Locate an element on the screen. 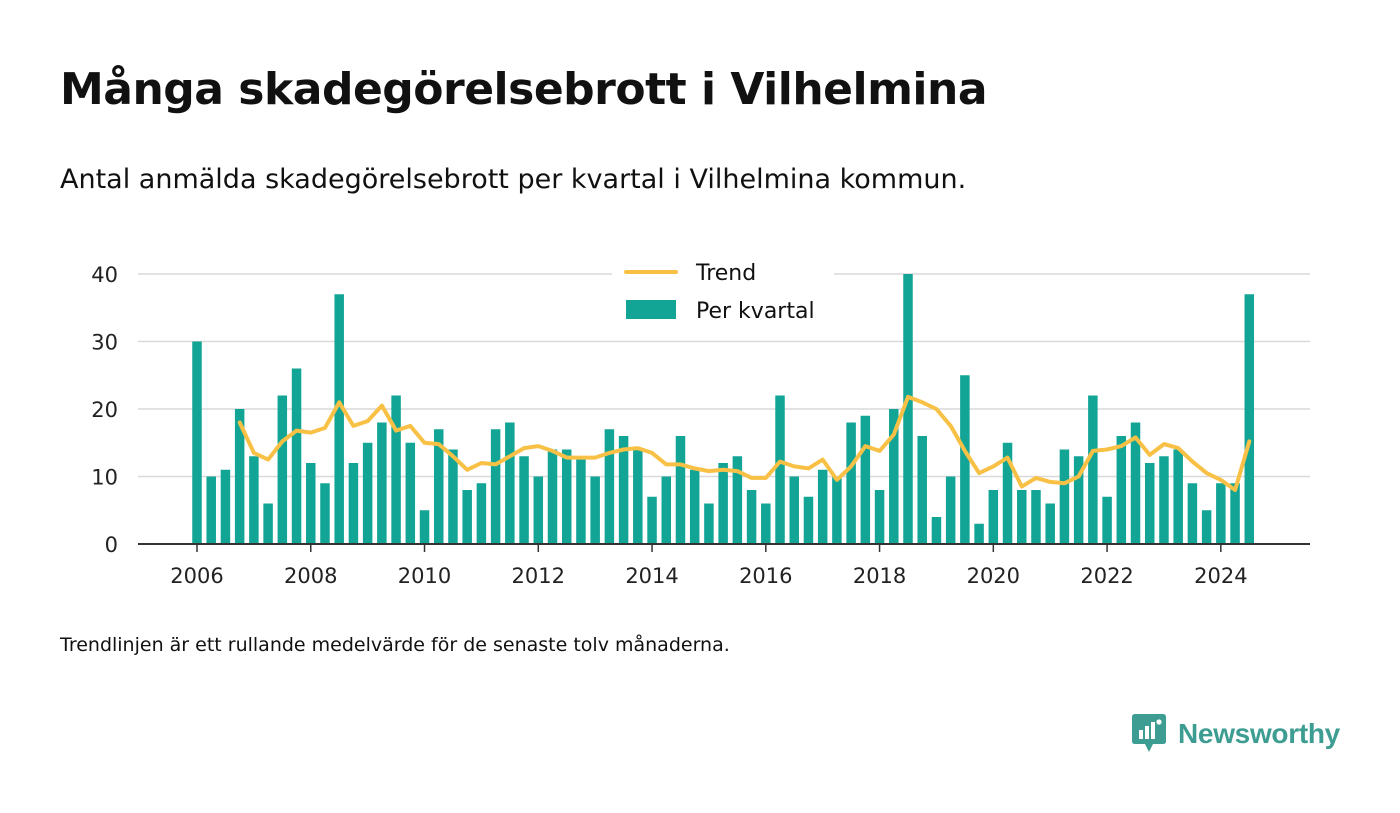  y-tick-label: 10 is located at coordinates (104, 478).